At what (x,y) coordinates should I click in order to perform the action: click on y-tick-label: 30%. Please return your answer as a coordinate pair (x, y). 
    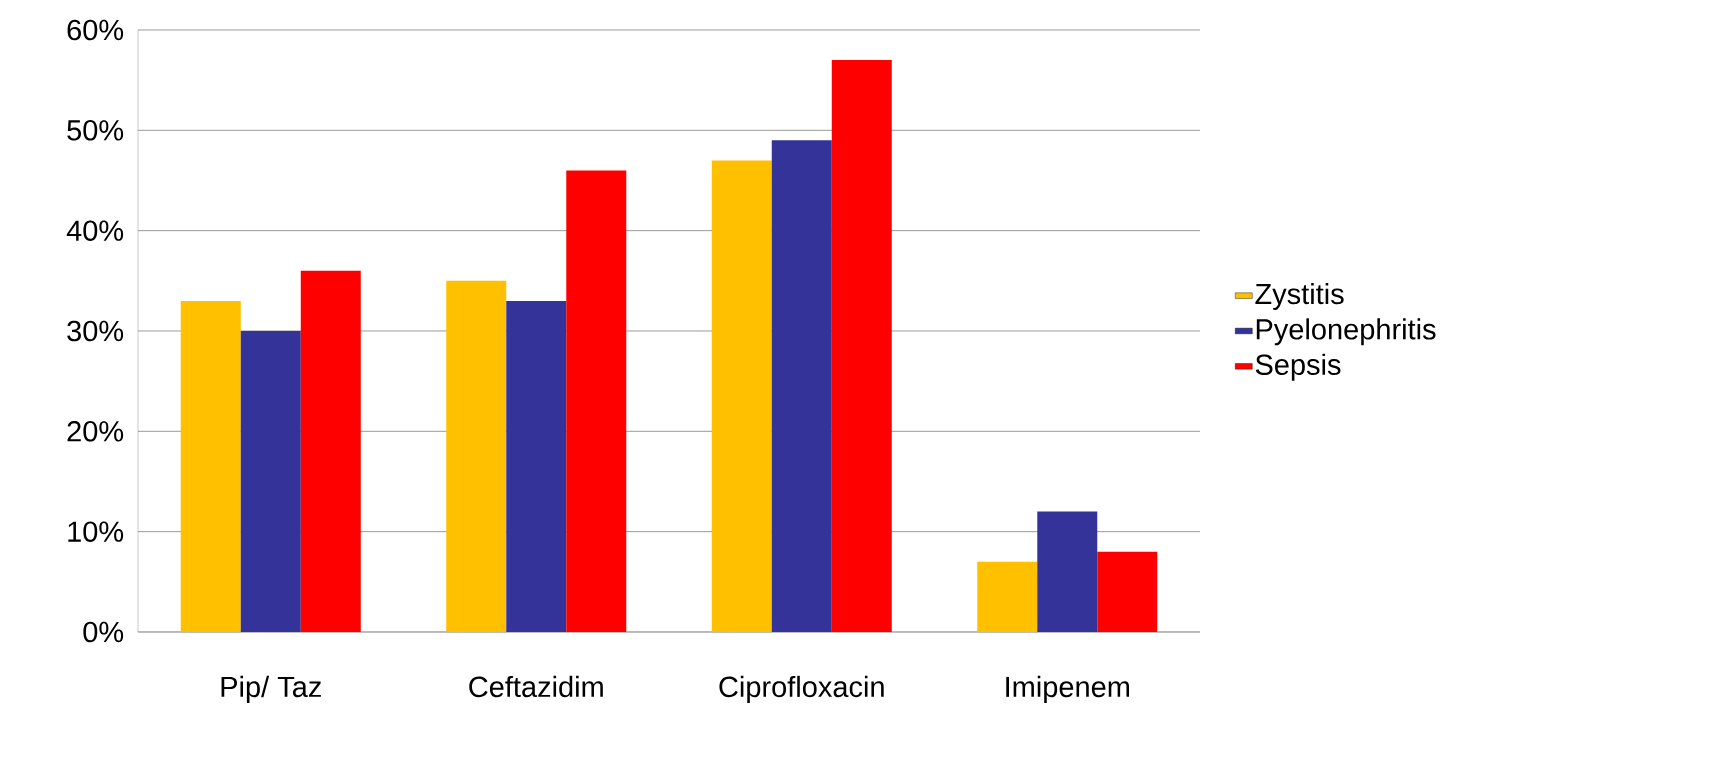
    Looking at the image, I should click on (95, 331).